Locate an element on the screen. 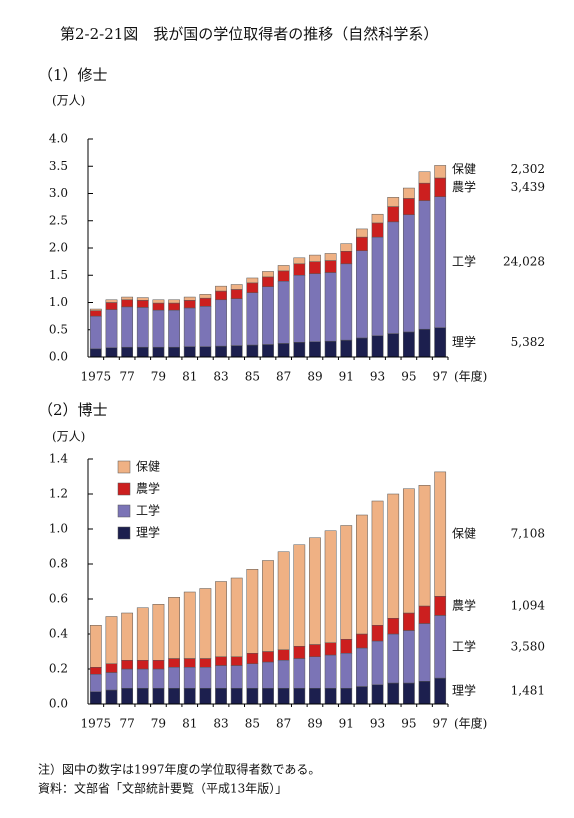 Image resolution: width=574 pixels, height=818 pixels. y-tick-label: 0.4 is located at coordinates (58, 634).